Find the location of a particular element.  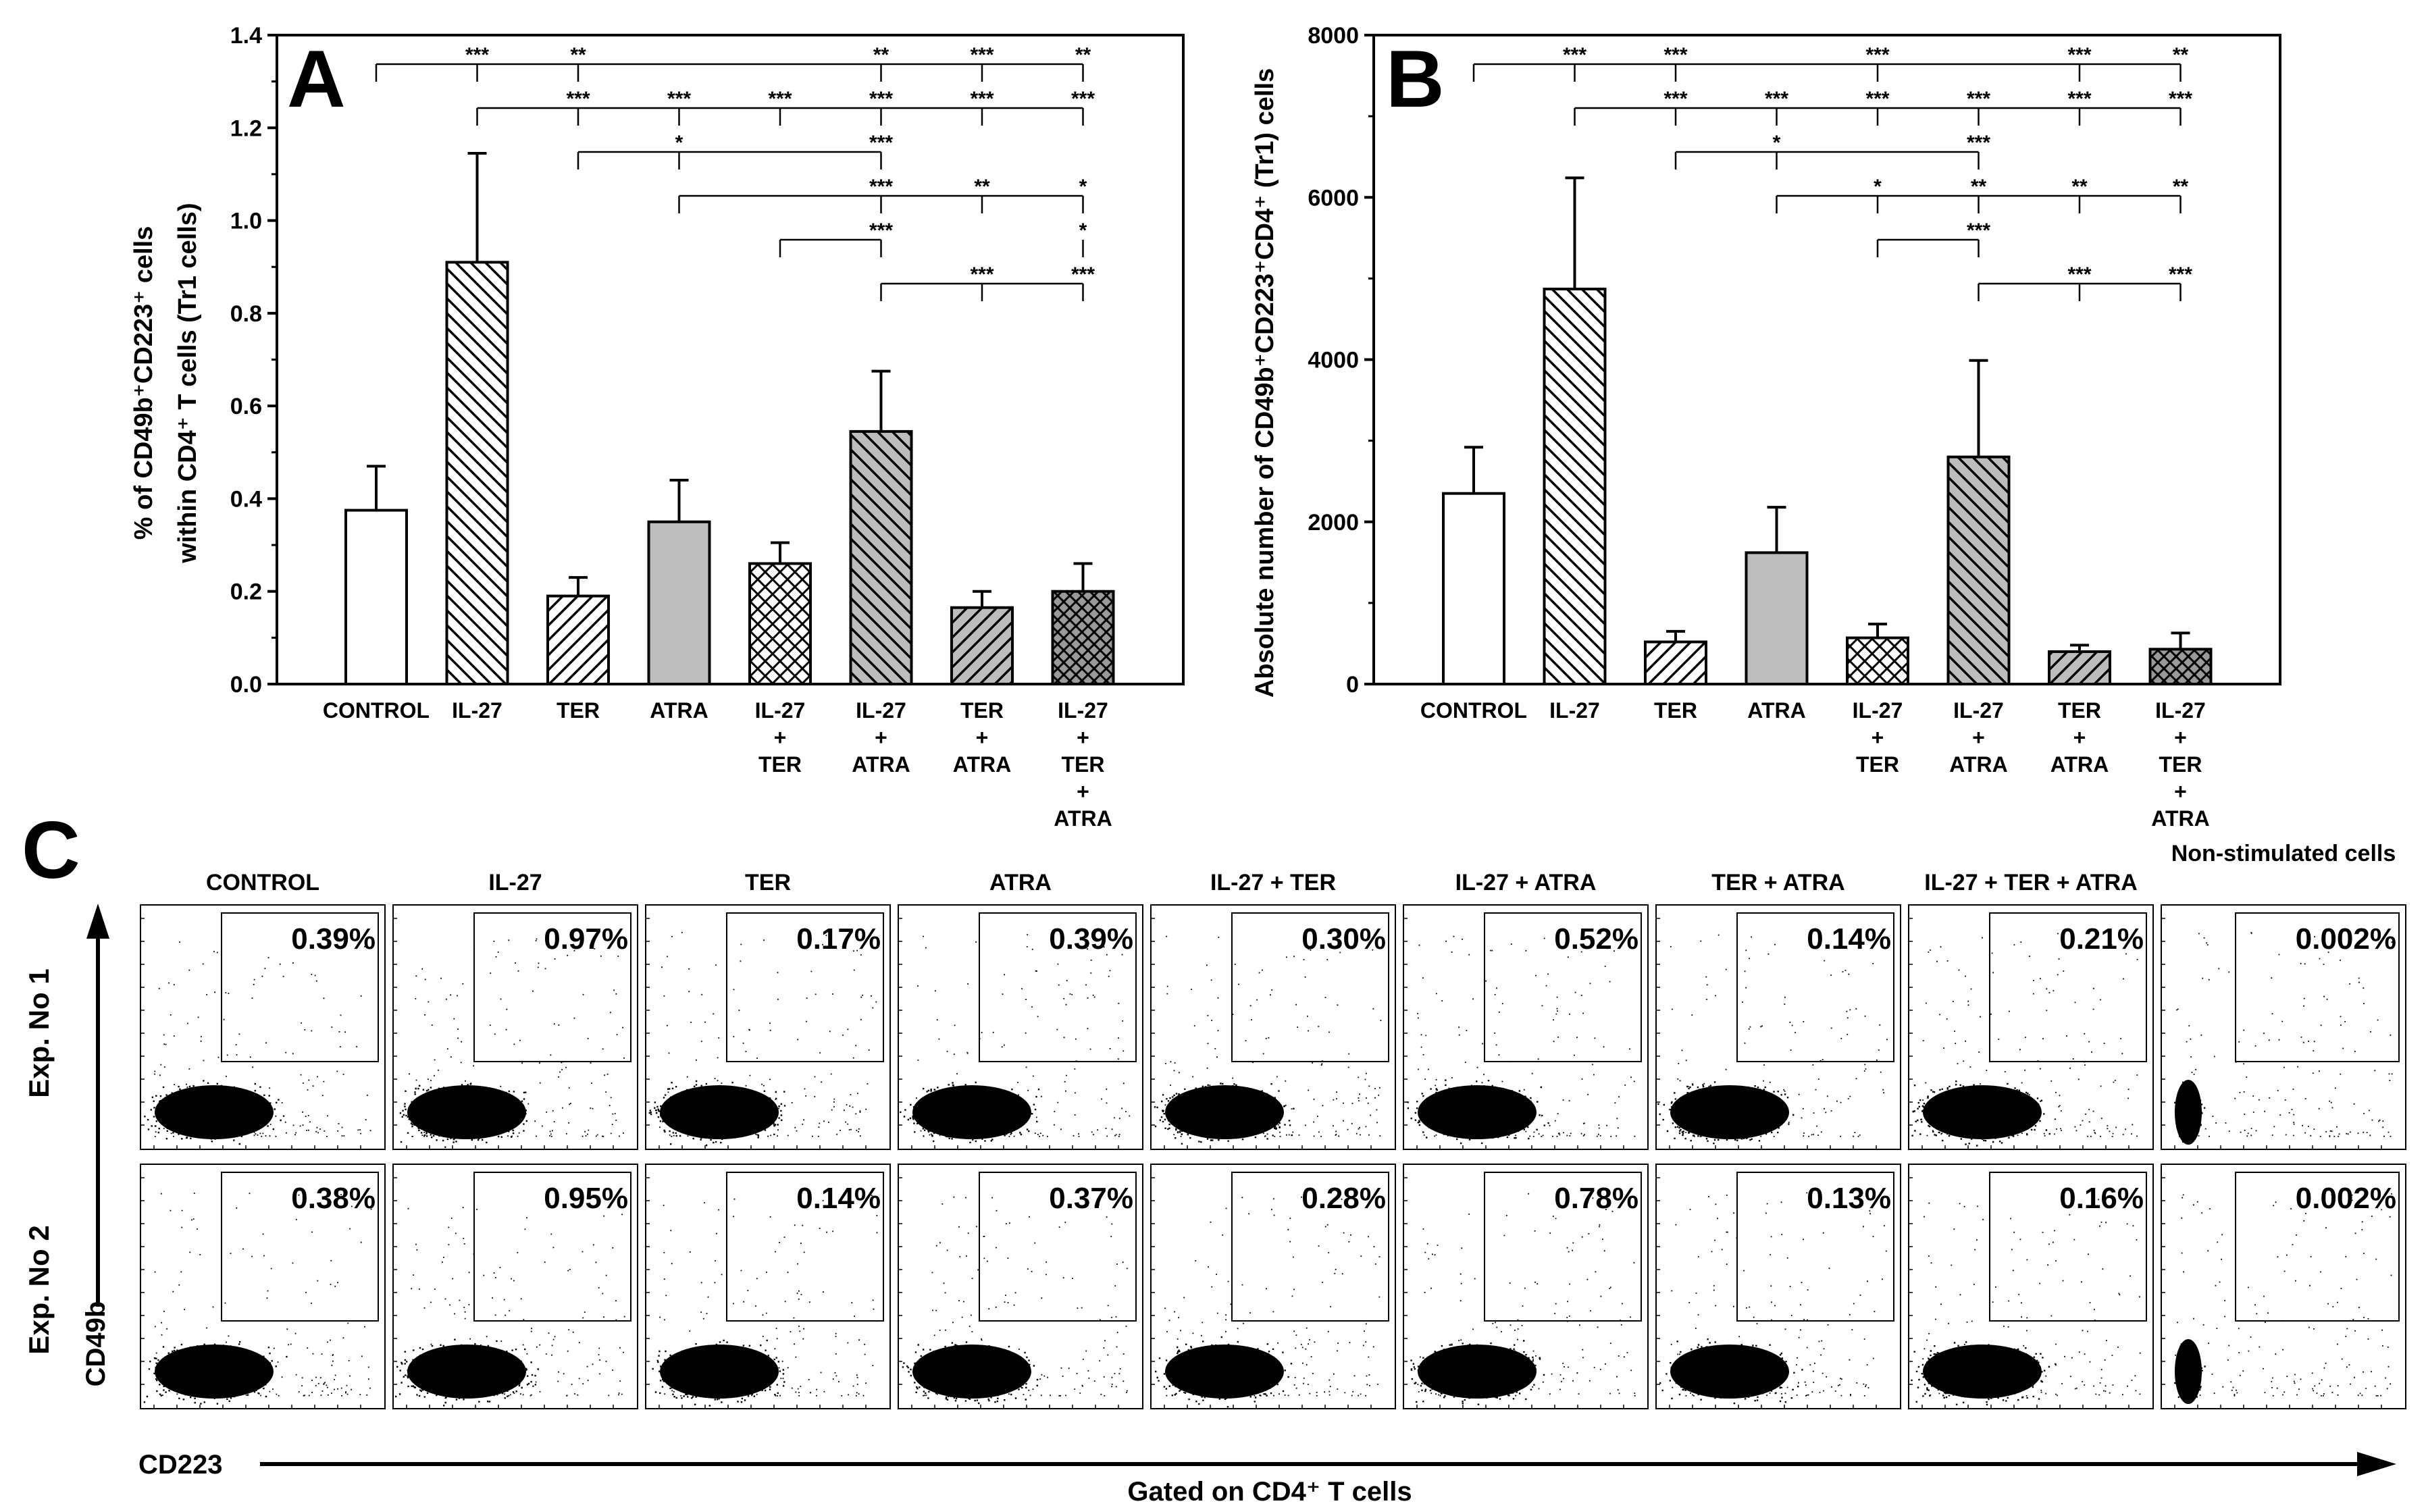

condition-title-7: IL-27 + TER + ATRA is located at coordinates (2031, 882).